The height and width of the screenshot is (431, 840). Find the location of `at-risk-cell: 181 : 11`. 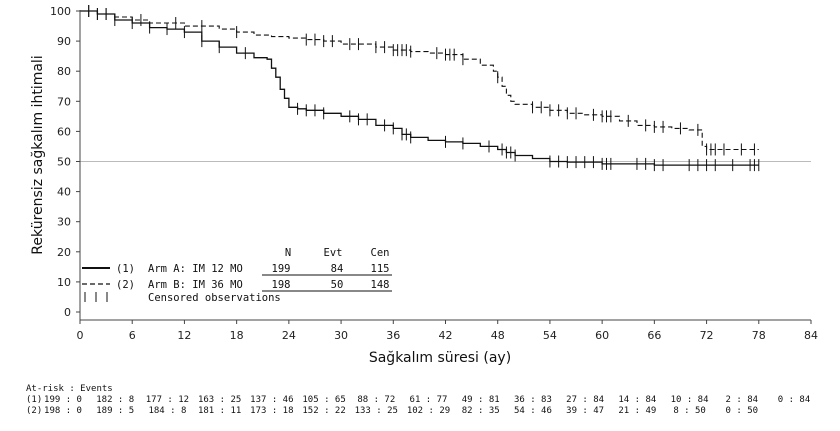

at-risk-cell: 181 : 11 is located at coordinates (219, 411).